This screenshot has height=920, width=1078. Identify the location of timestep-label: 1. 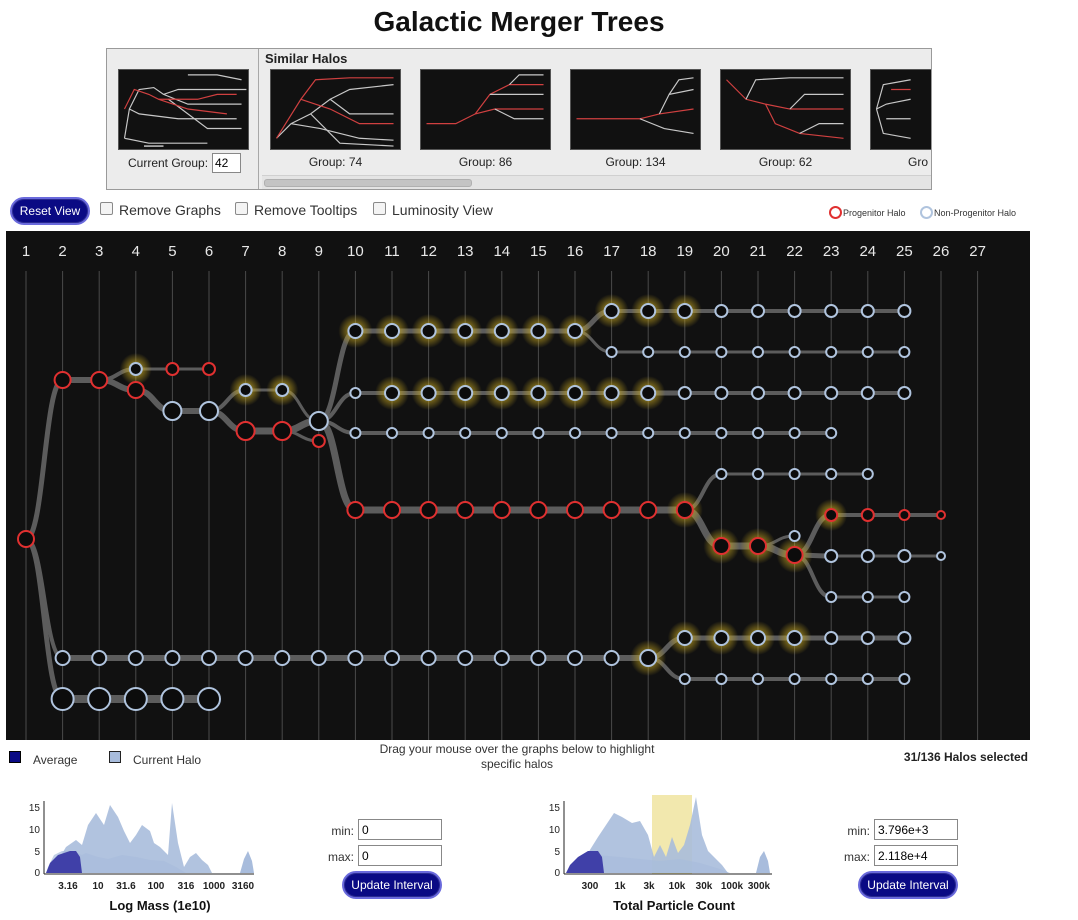
(26, 251).